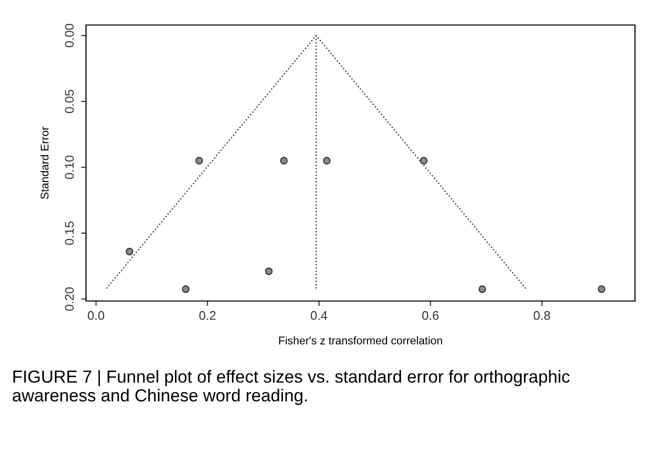  What do you see at coordinates (96, 315) in the screenshot?
I see `x-tick-label: 0.0` at bounding box center [96, 315].